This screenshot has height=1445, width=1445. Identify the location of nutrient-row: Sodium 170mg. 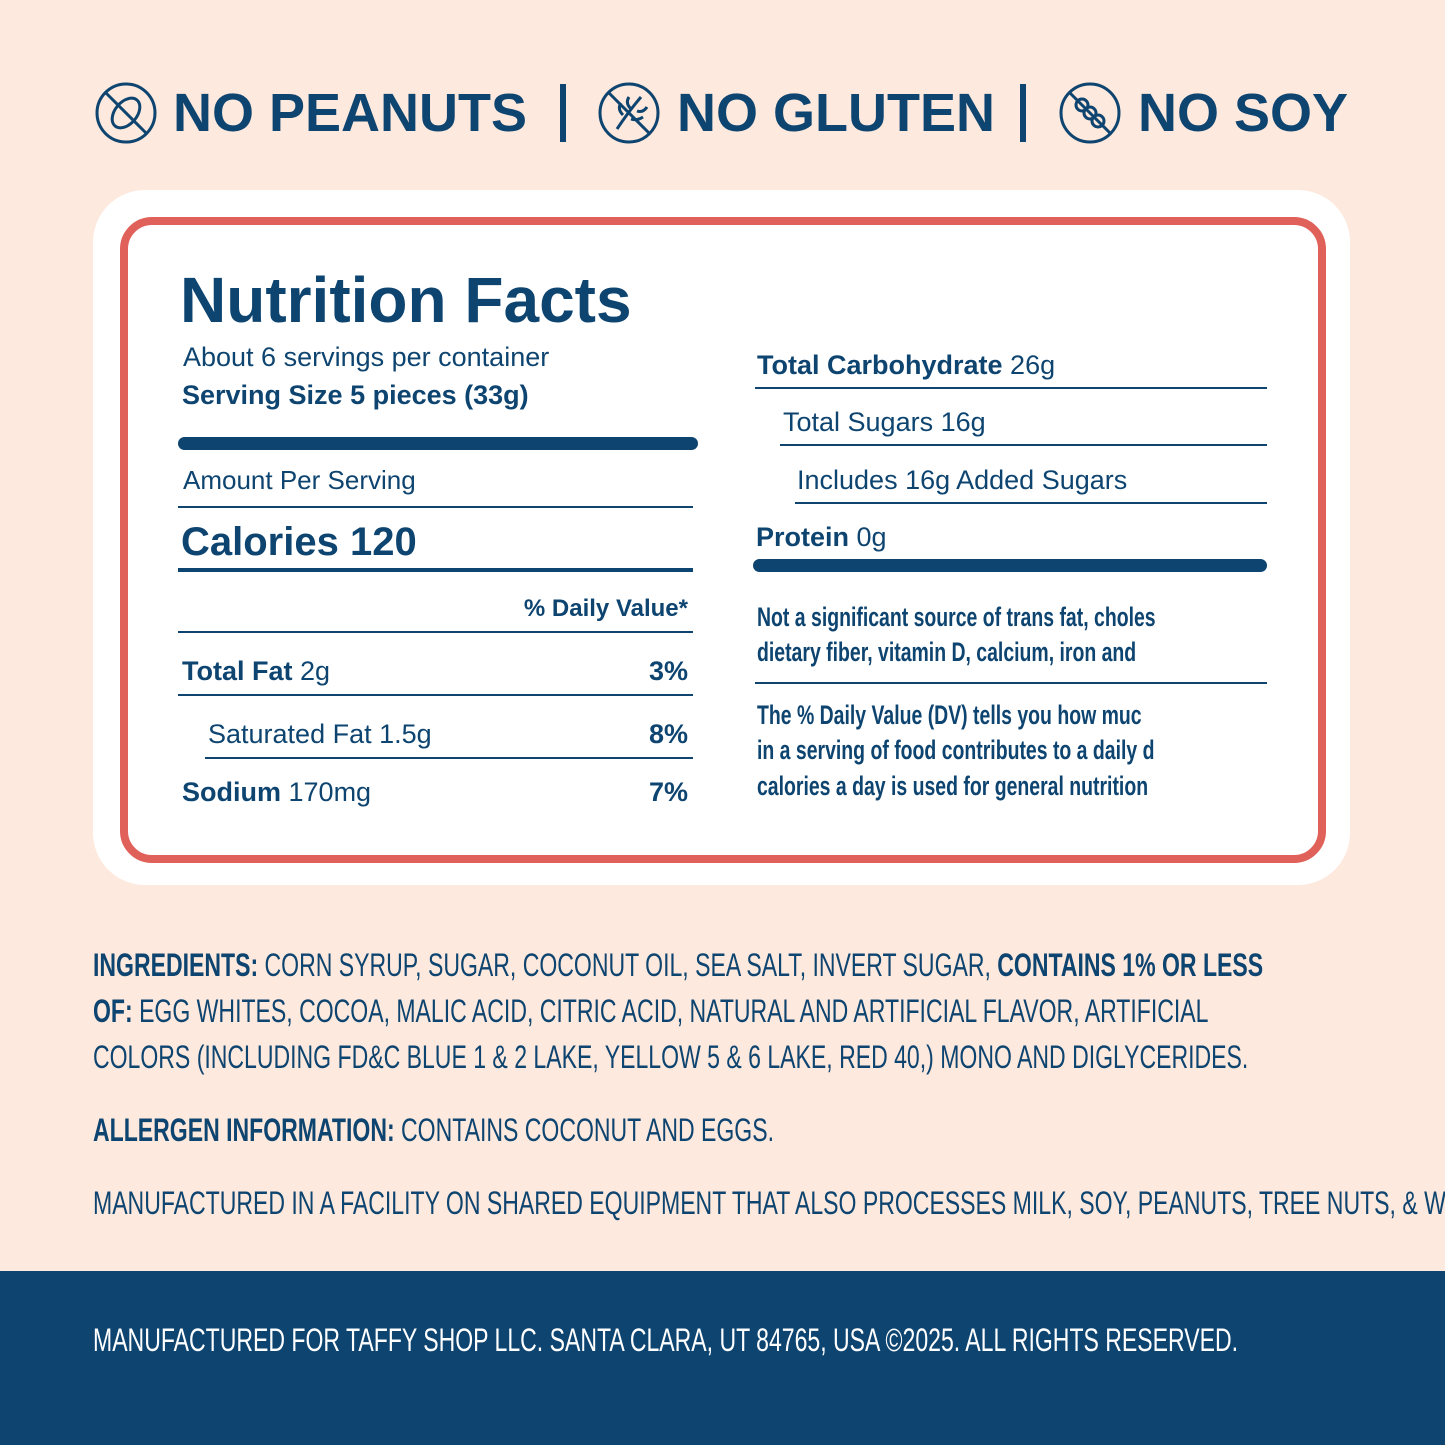
(276, 792).